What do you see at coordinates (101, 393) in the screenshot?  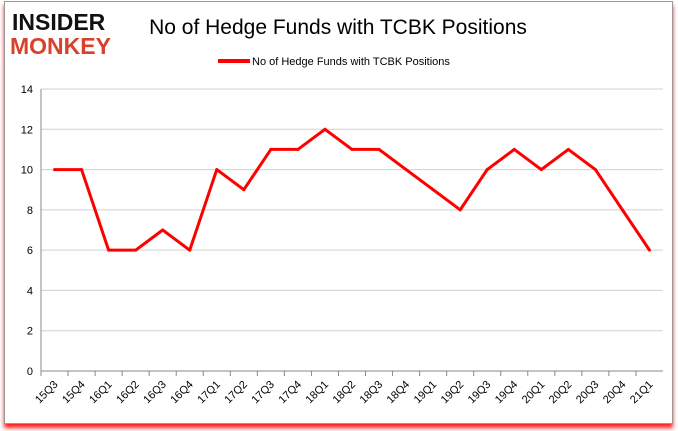 I see `x-tick-label: 16Q1` at bounding box center [101, 393].